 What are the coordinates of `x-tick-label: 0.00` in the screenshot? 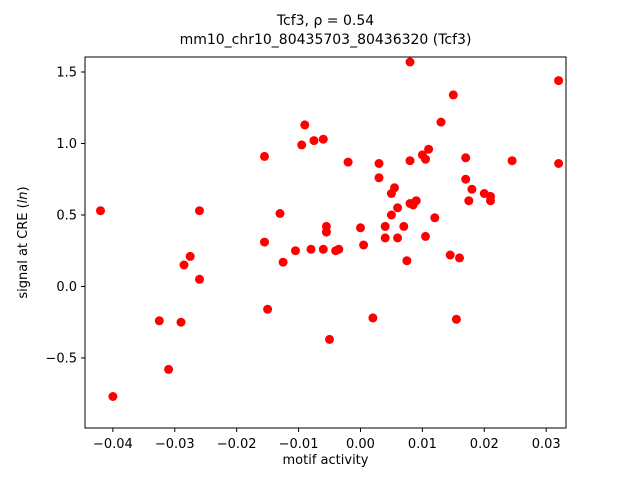 It's located at (360, 444).